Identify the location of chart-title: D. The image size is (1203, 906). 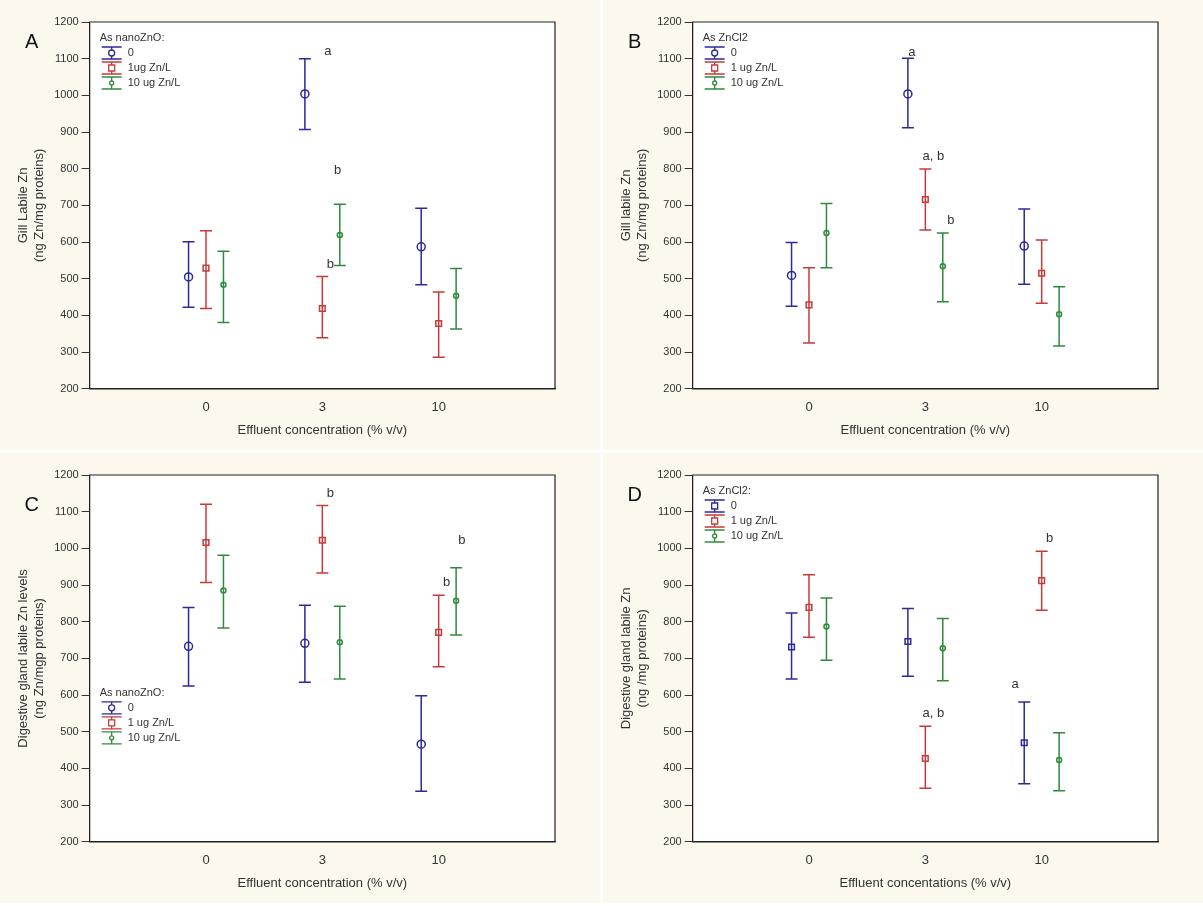
(634, 493).